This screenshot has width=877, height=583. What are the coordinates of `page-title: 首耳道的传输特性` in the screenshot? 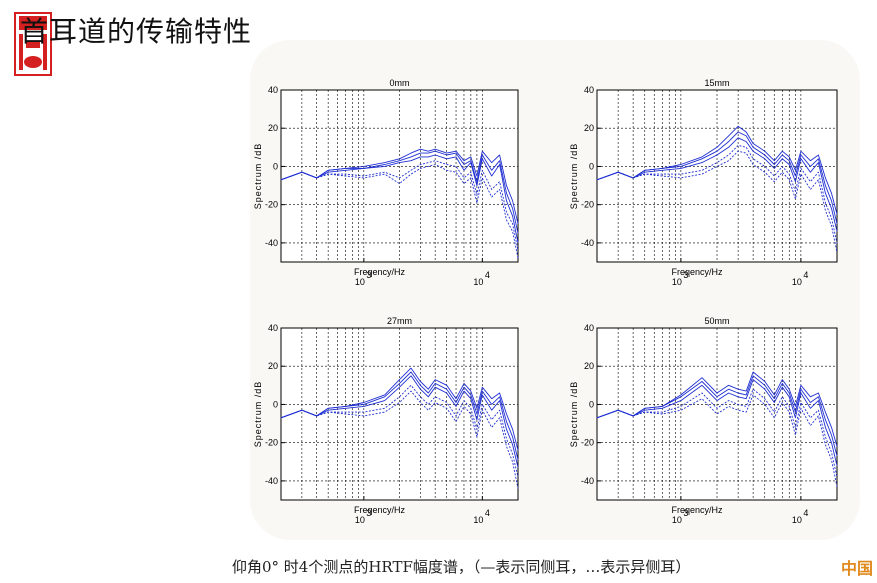 It's located at (136, 31).